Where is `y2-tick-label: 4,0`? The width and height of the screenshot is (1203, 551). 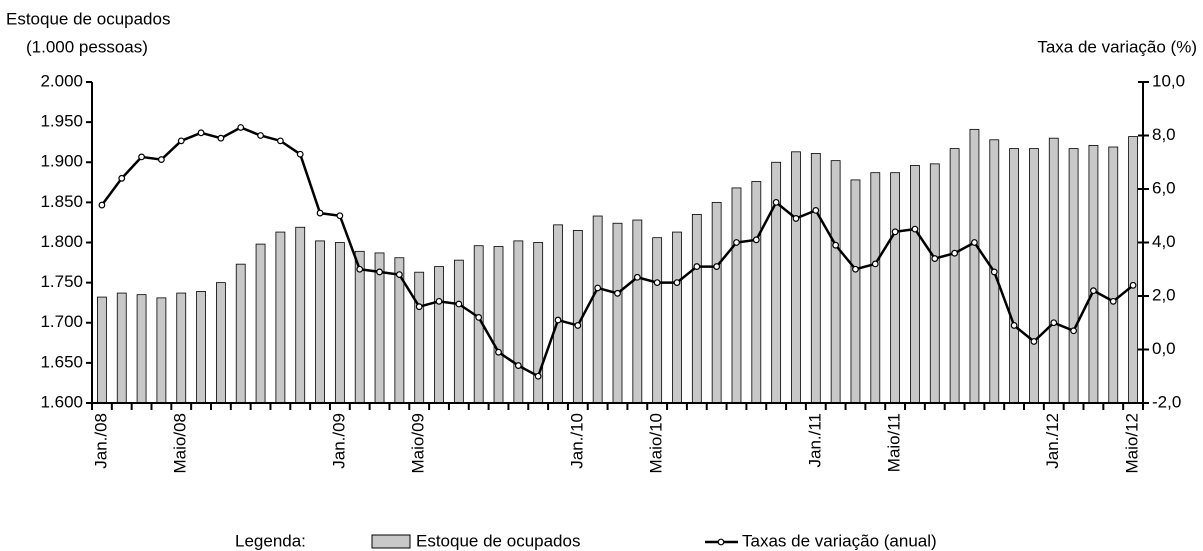 y2-tick-label: 4,0 is located at coordinates (1164, 241).